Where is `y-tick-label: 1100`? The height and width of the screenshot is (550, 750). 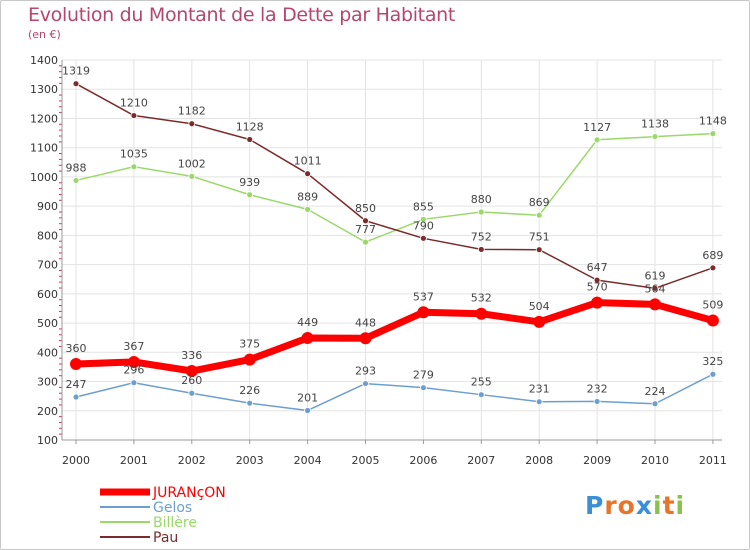
y-tick-label: 1100 is located at coordinates (44, 148).